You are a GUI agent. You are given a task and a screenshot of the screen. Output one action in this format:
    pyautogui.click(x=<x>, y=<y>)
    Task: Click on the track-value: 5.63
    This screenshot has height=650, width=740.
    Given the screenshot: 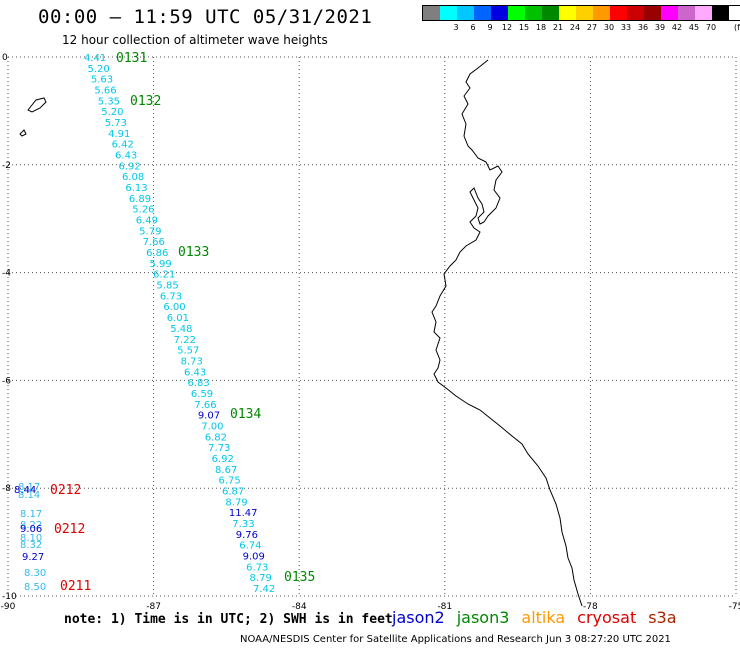 What is the action you would take?
    pyautogui.click(x=102, y=80)
    